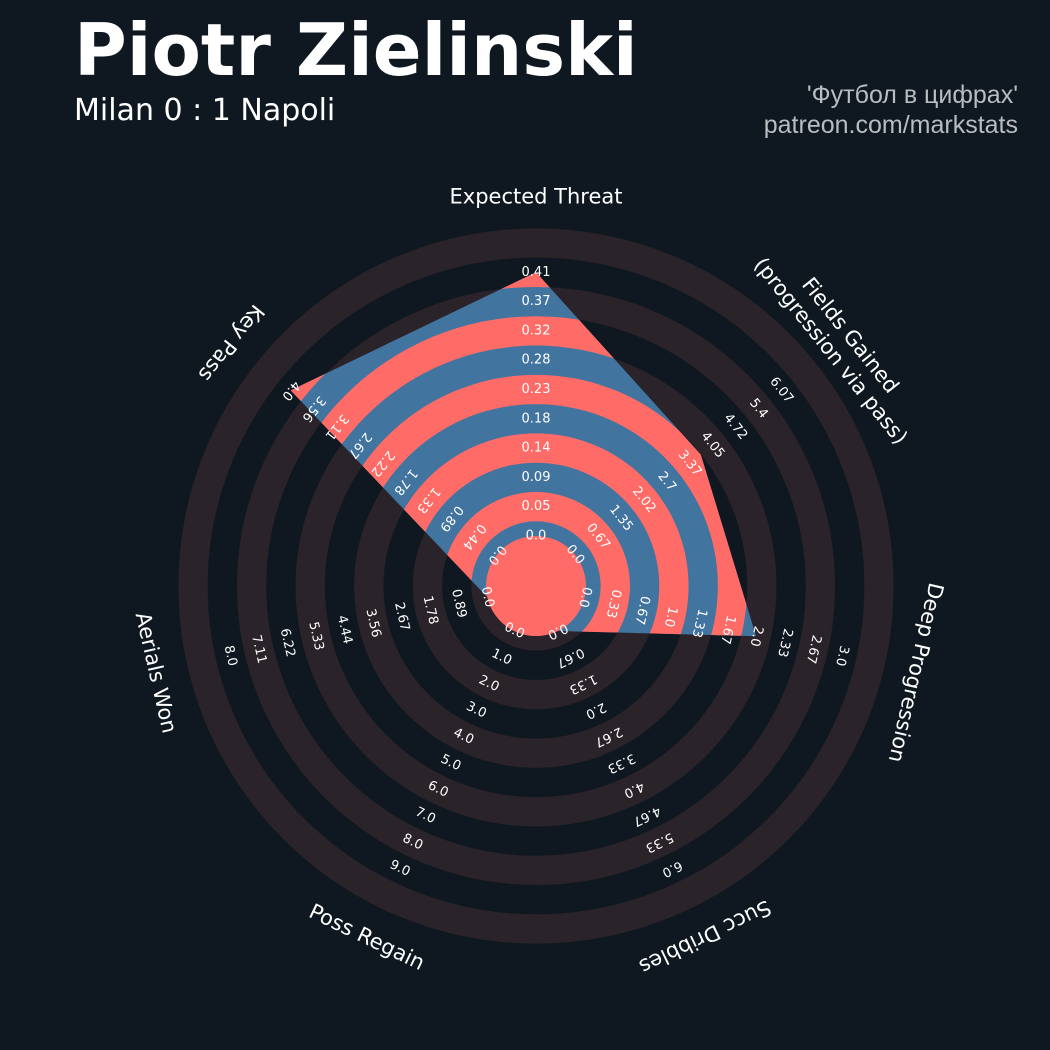 This screenshot has width=1050, height=1050. What do you see at coordinates (841, 656) in the screenshot?
I see `tick-label: 3.0` at bounding box center [841, 656].